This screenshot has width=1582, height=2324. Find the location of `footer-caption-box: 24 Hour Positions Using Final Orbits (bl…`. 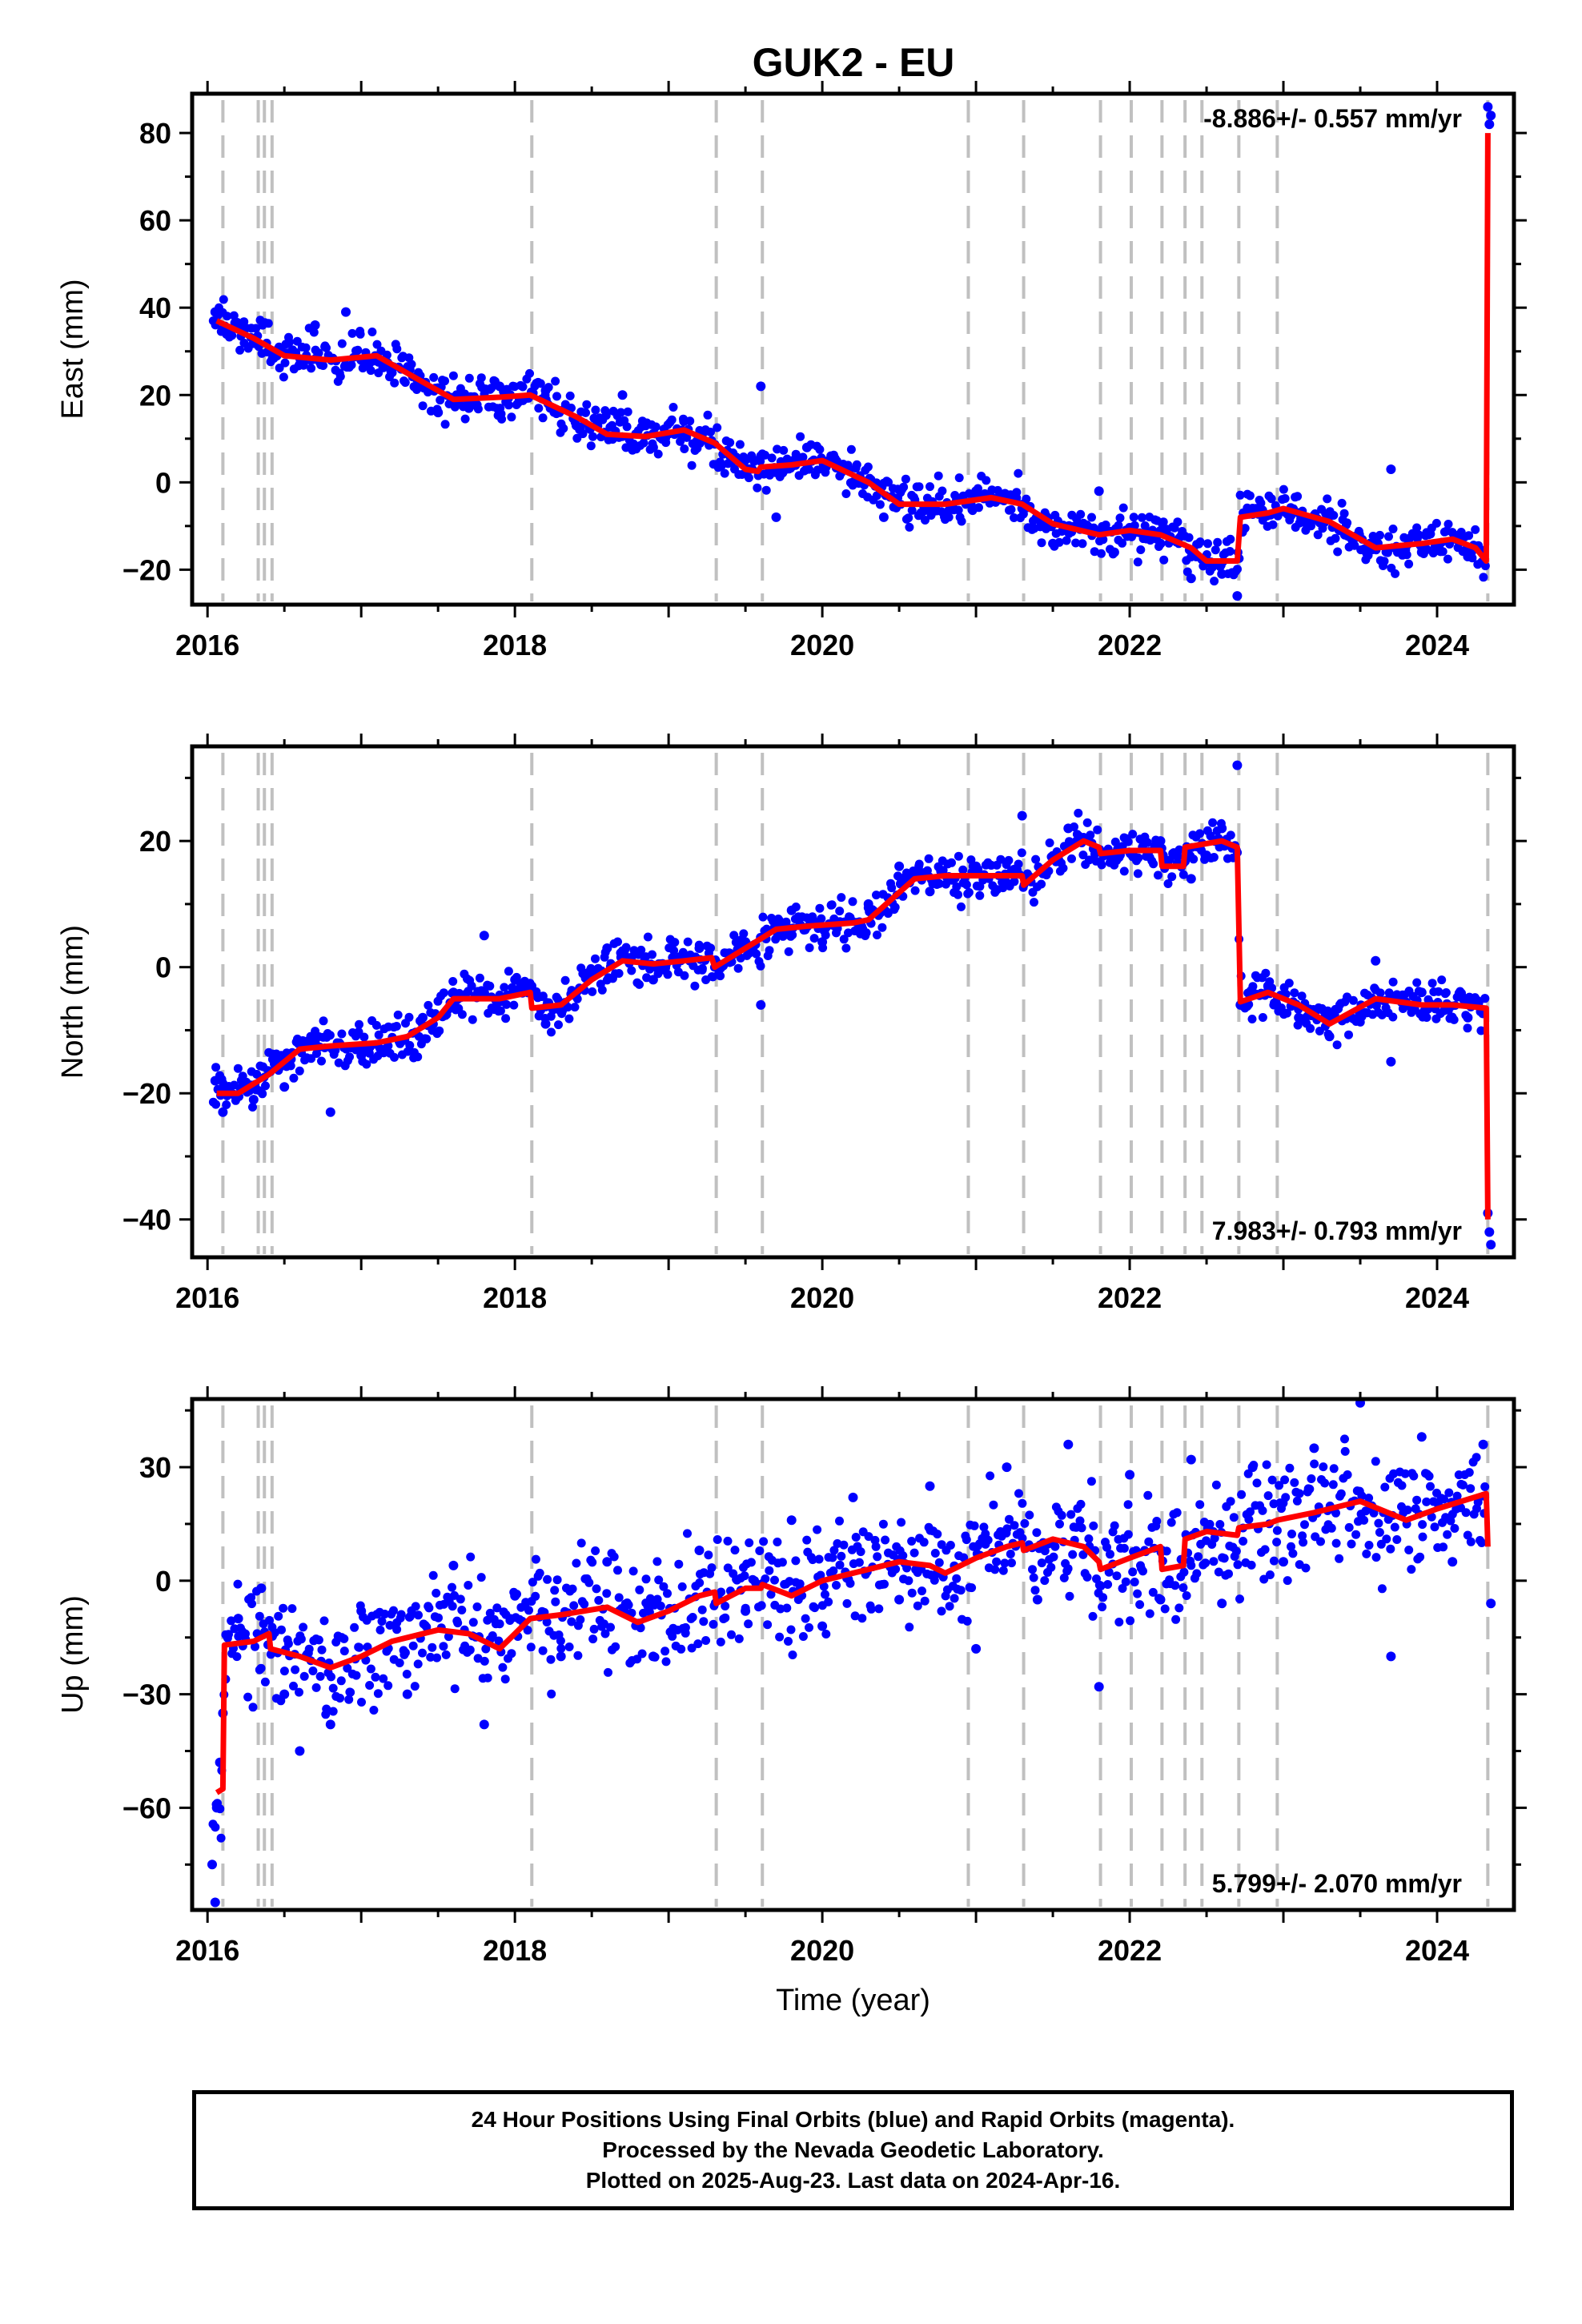

footer-caption-box: 24 Hour Positions Using Final Orbits (bl… is located at coordinates (853, 2150).